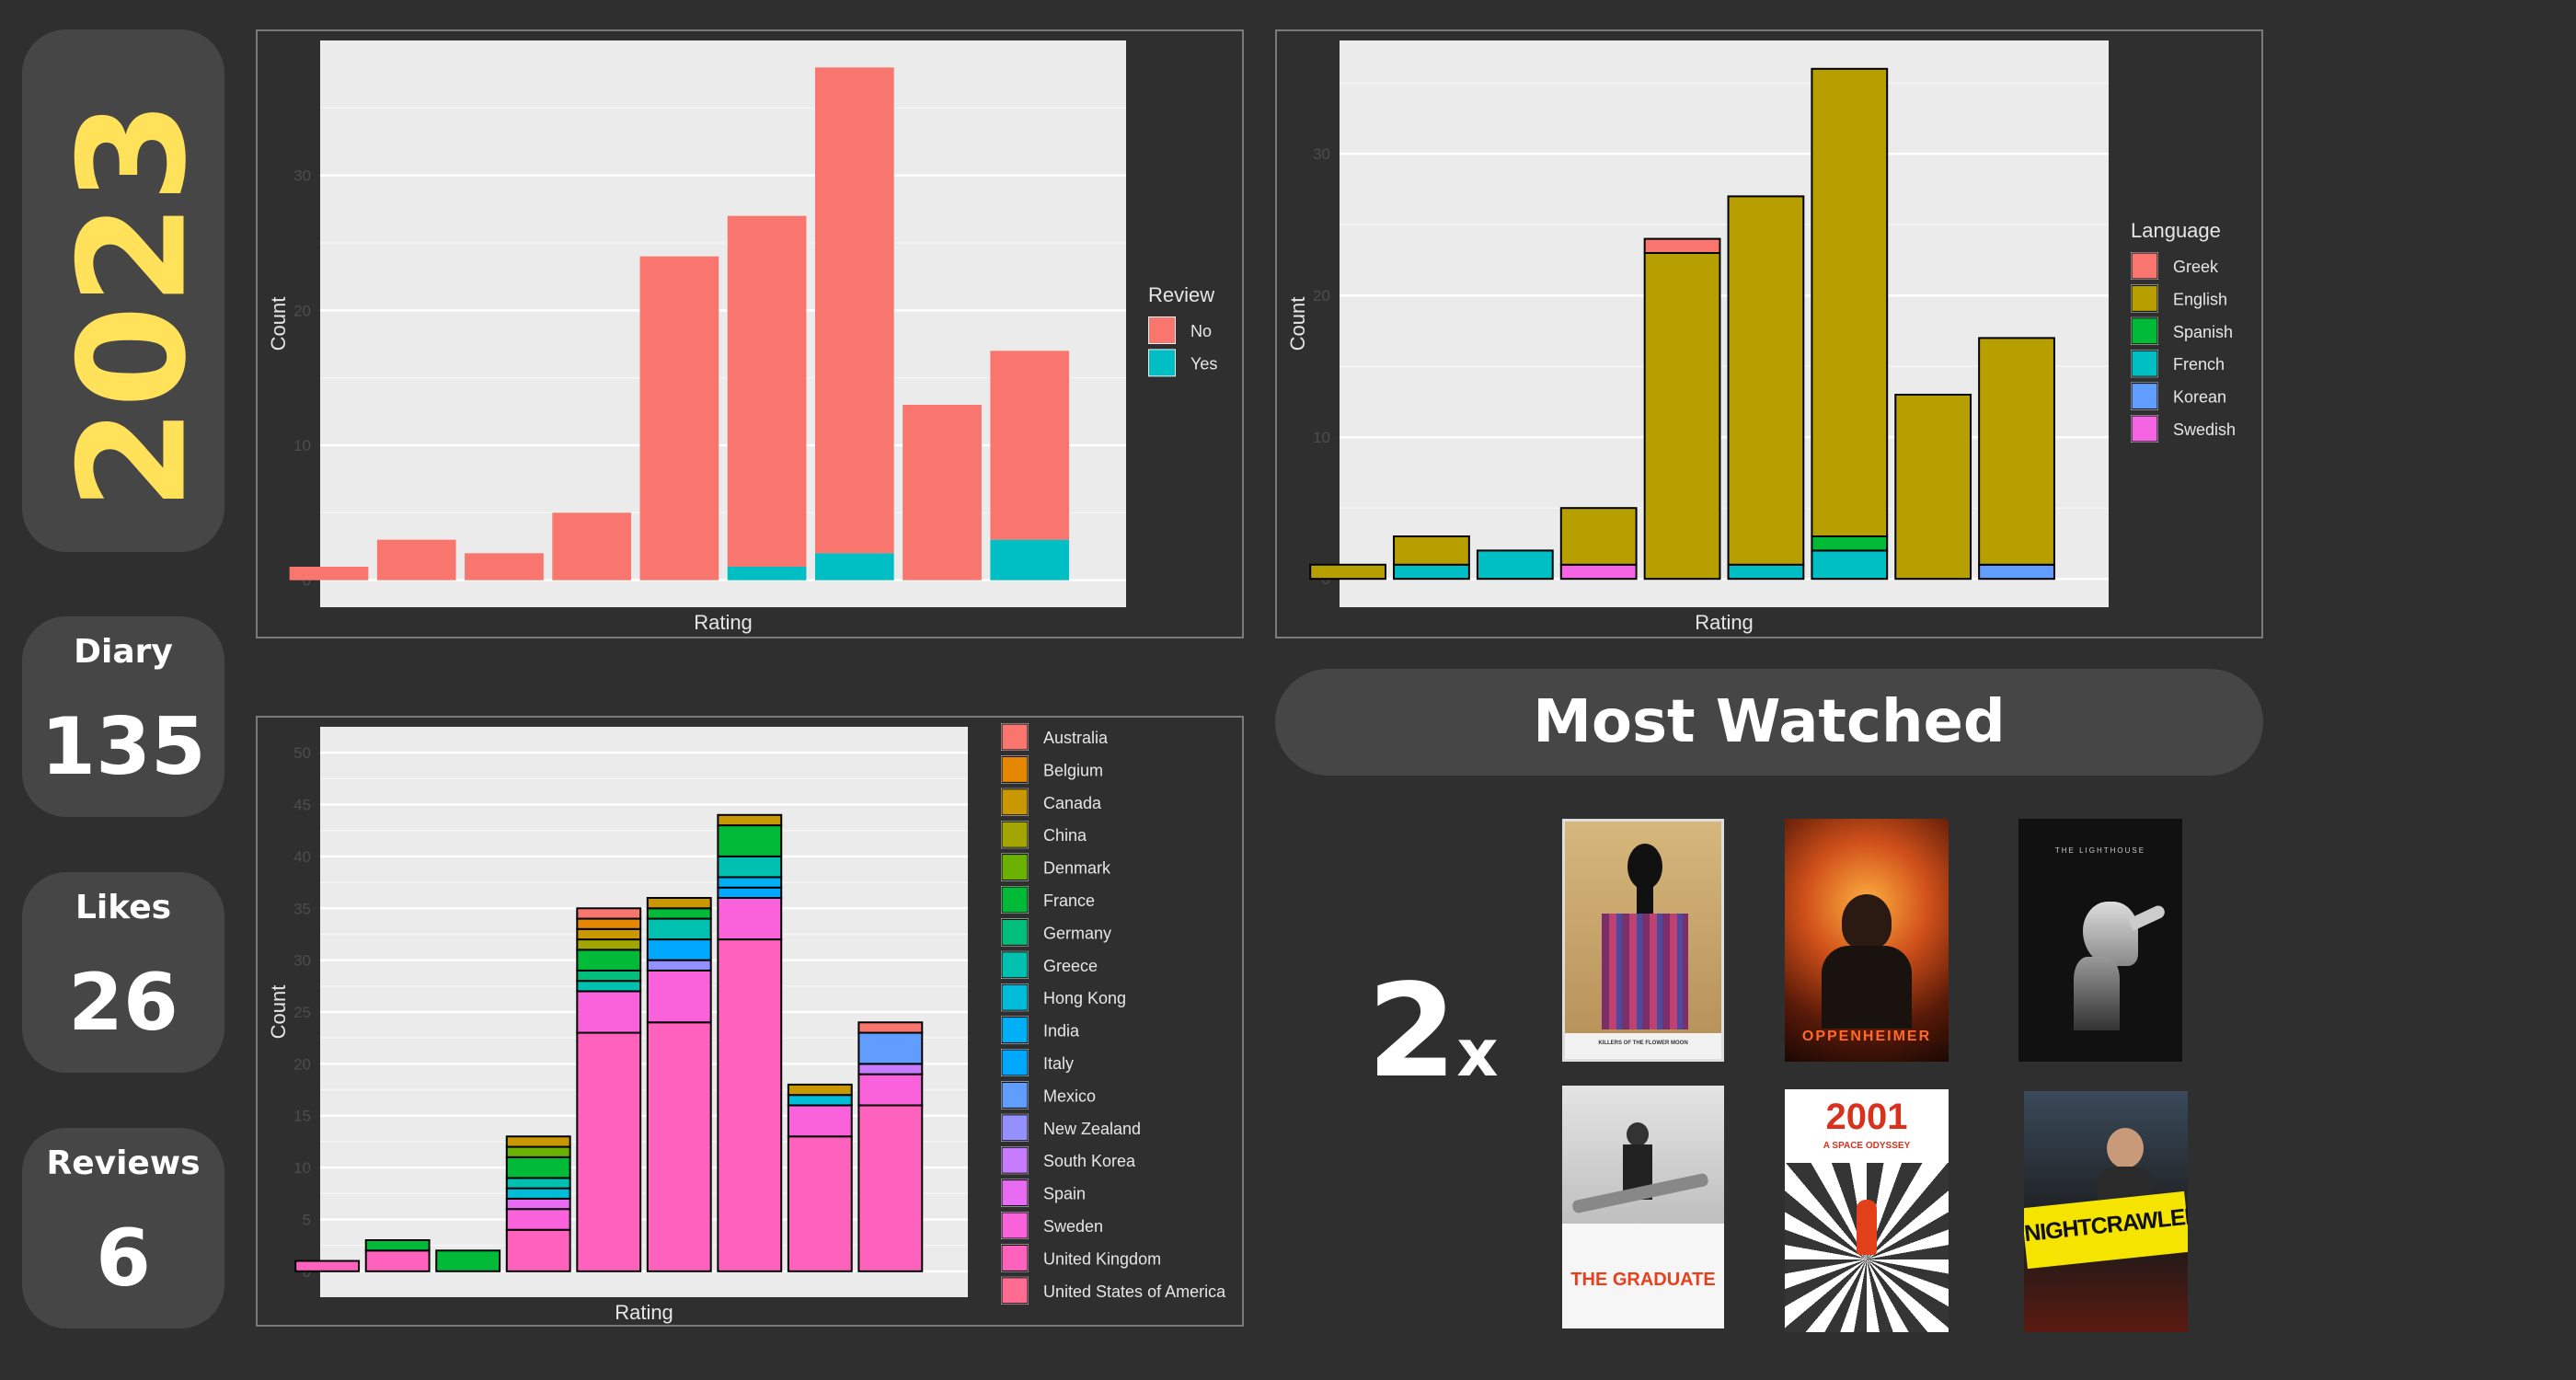  Describe the element at coordinates (123, 290) in the screenshot. I see `year-card: 2023` at that location.